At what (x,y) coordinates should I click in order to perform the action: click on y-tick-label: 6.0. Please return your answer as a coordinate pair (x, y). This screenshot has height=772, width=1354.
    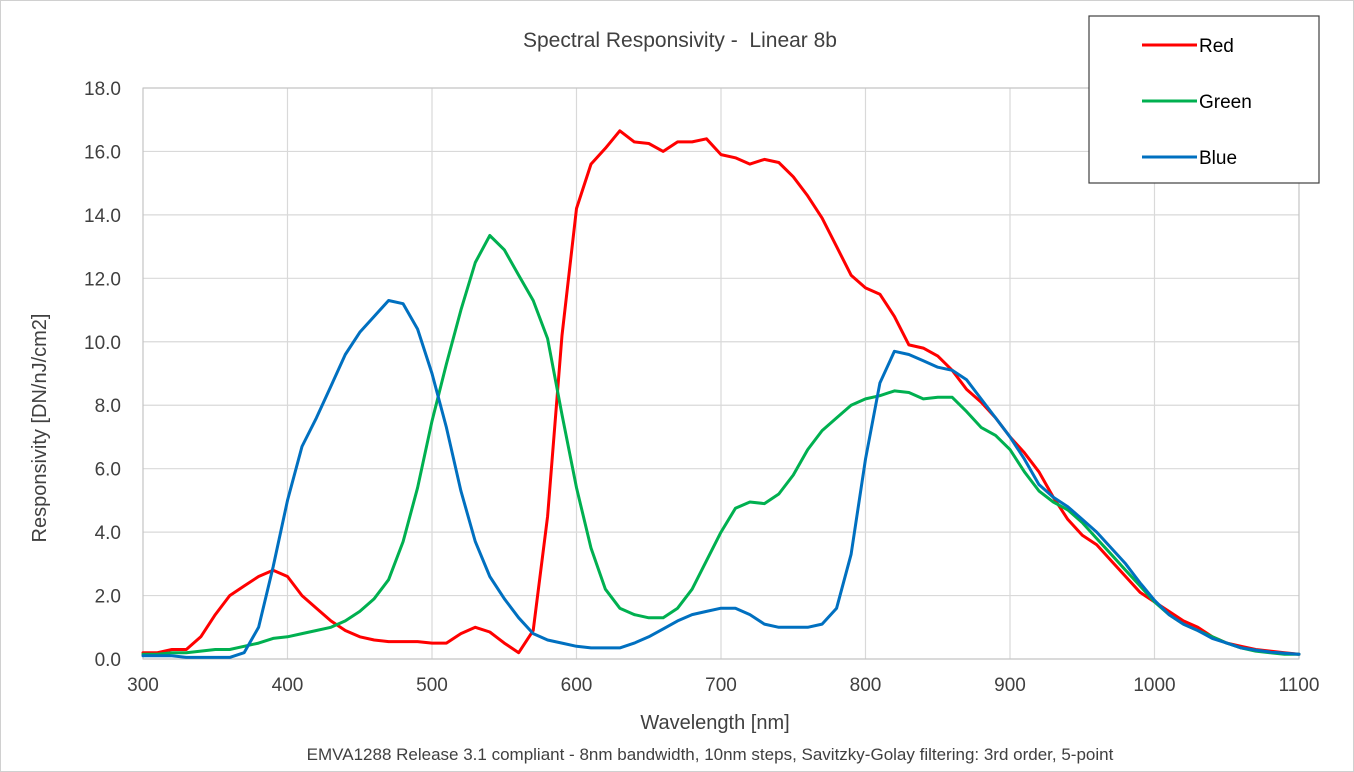
    Looking at the image, I should click on (108, 470).